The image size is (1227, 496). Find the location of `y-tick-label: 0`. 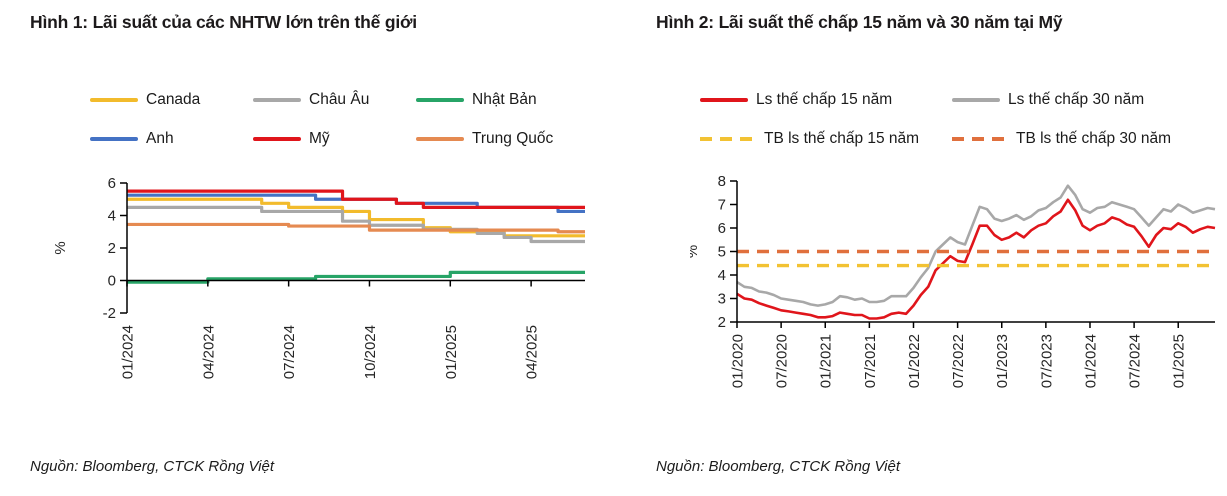

y-tick-label: 0 is located at coordinates (112, 281).